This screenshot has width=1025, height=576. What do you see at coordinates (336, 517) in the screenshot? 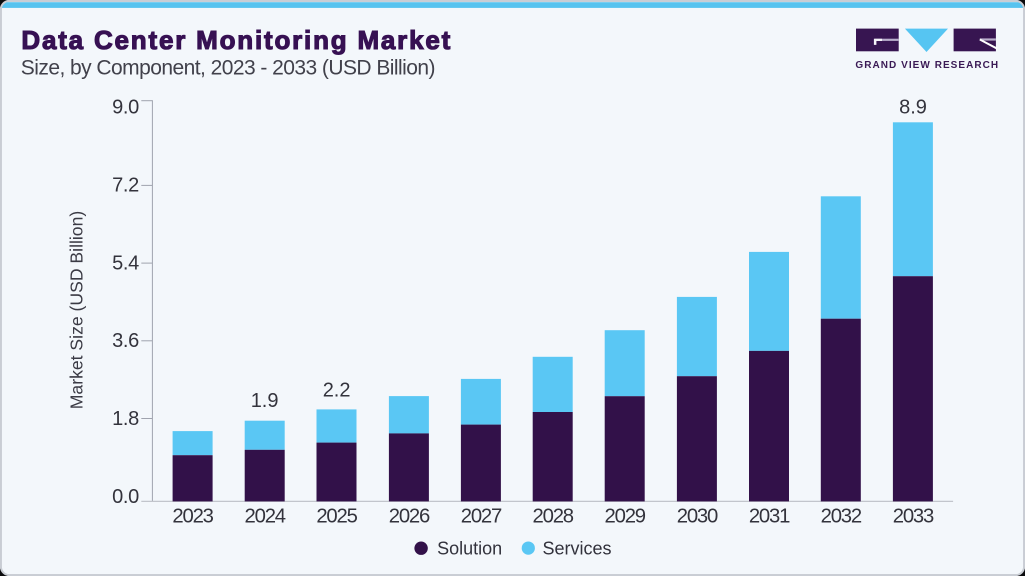
I see `svg-text: 2025` at bounding box center [336, 517].